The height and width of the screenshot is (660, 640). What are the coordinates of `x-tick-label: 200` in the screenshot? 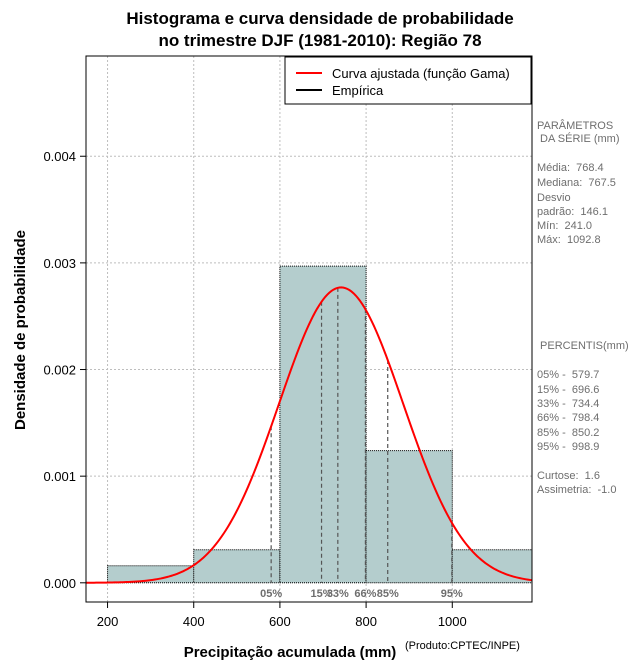 It's located at (108, 621).